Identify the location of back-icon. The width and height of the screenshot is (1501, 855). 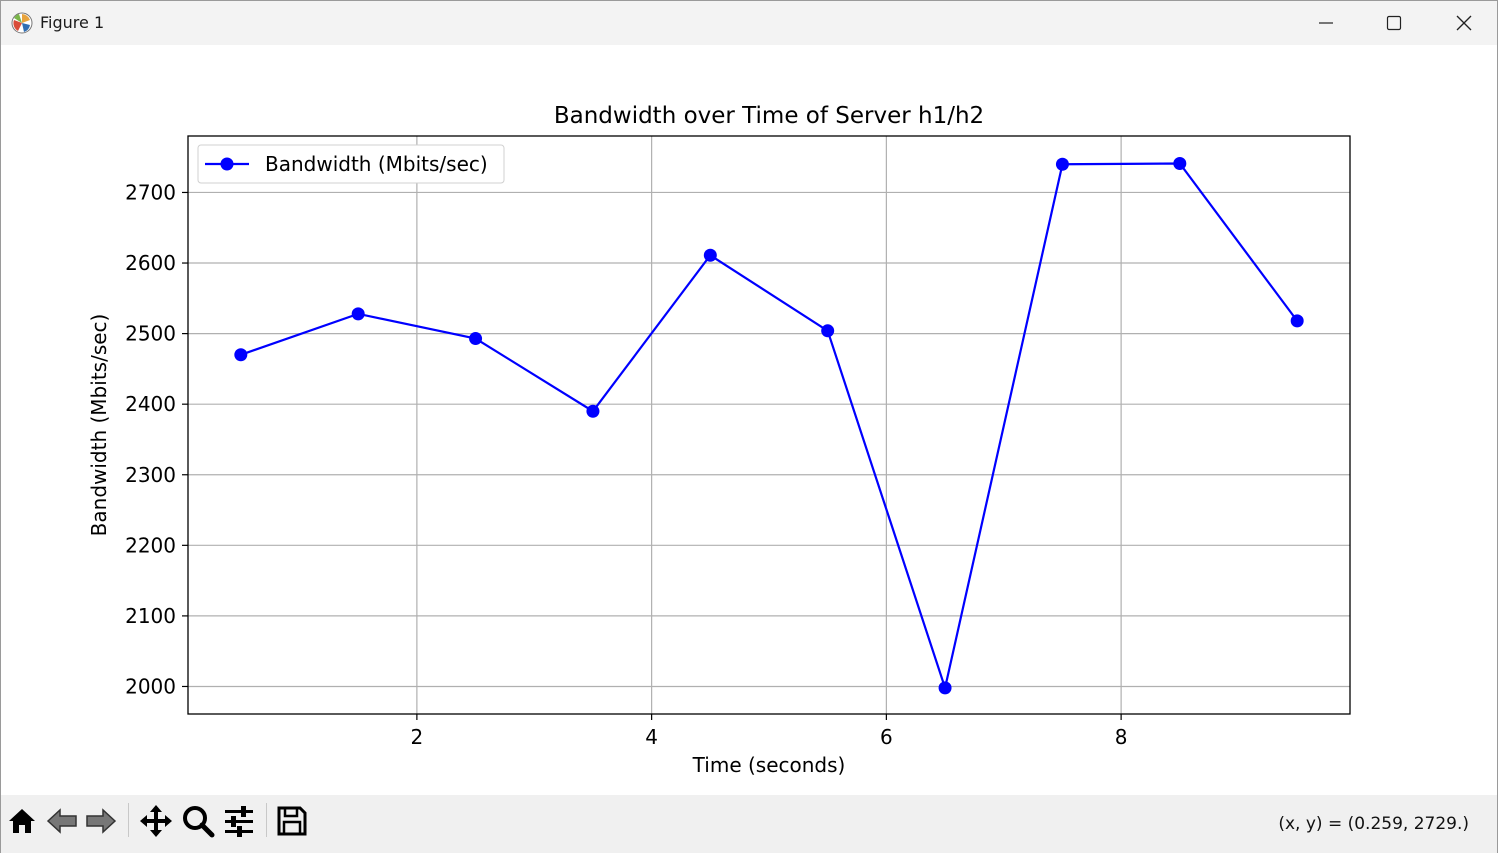
(61, 821).